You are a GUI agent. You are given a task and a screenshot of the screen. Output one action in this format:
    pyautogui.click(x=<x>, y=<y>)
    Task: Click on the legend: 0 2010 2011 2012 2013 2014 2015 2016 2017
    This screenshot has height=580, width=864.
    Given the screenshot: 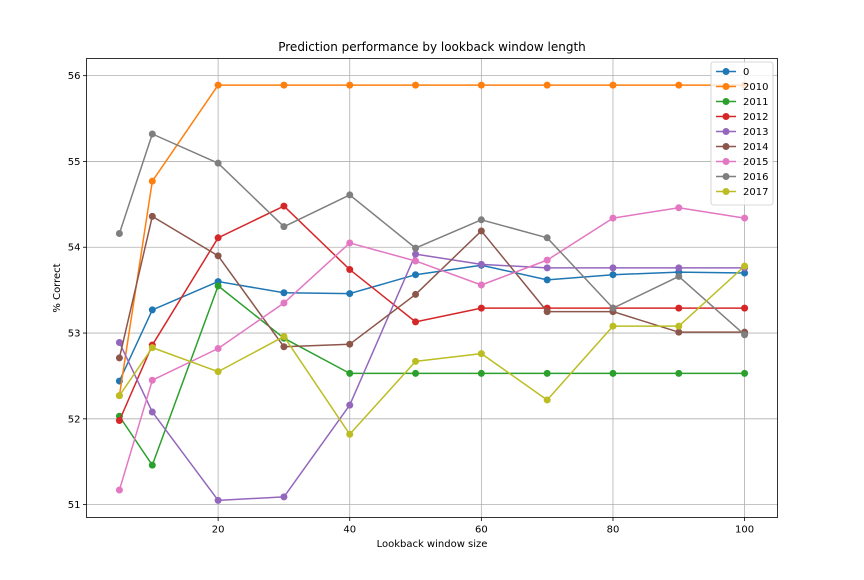 What is the action you would take?
    pyautogui.click(x=742, y=133)
    